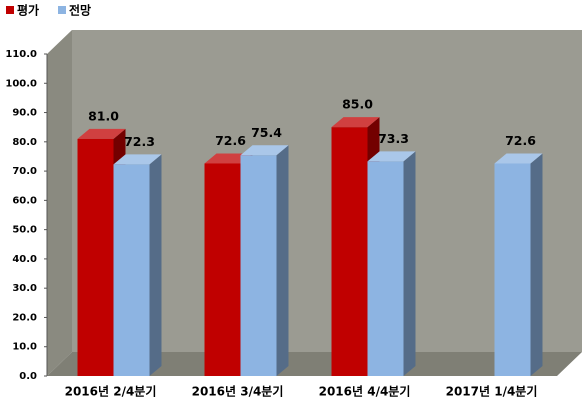 This screenshot has width=582, height=404. I want to click on value-label: 75.4, so click(266, 132).